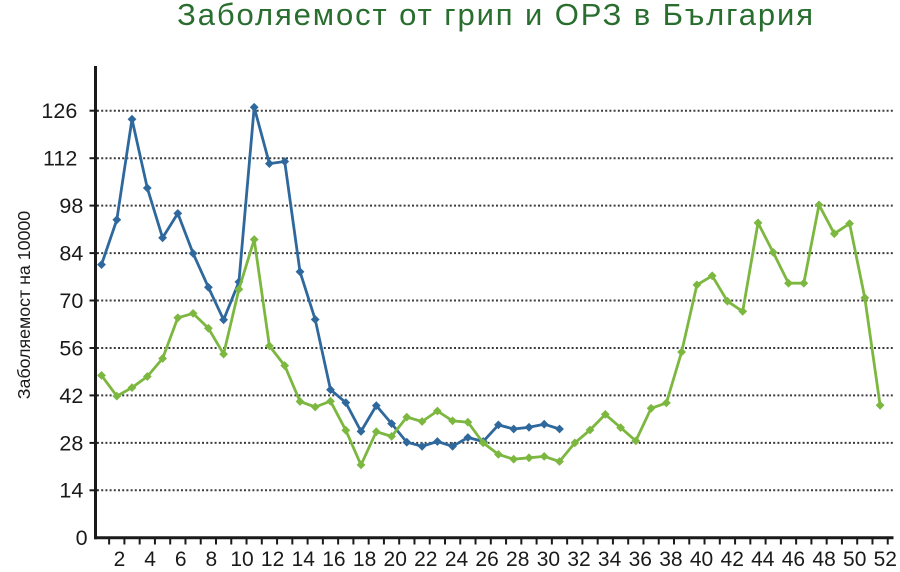 Image resolution: width=900 pixels, height=572 pixels. Describe the element at coordinates (71, 348) in the screenshot. I see `svg-text: 56` at that location.